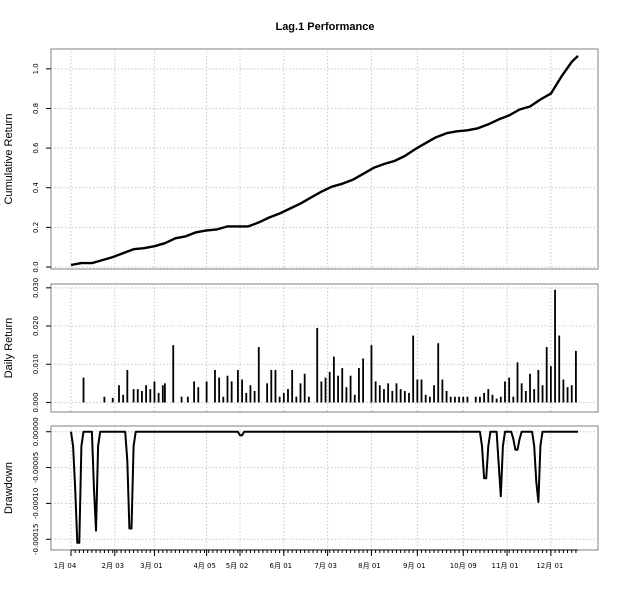 Image resolution: width=623 pixels, height=612 pixels. I want to click on cumulative-ytick-label-5: 1.0, so click(36, 68).